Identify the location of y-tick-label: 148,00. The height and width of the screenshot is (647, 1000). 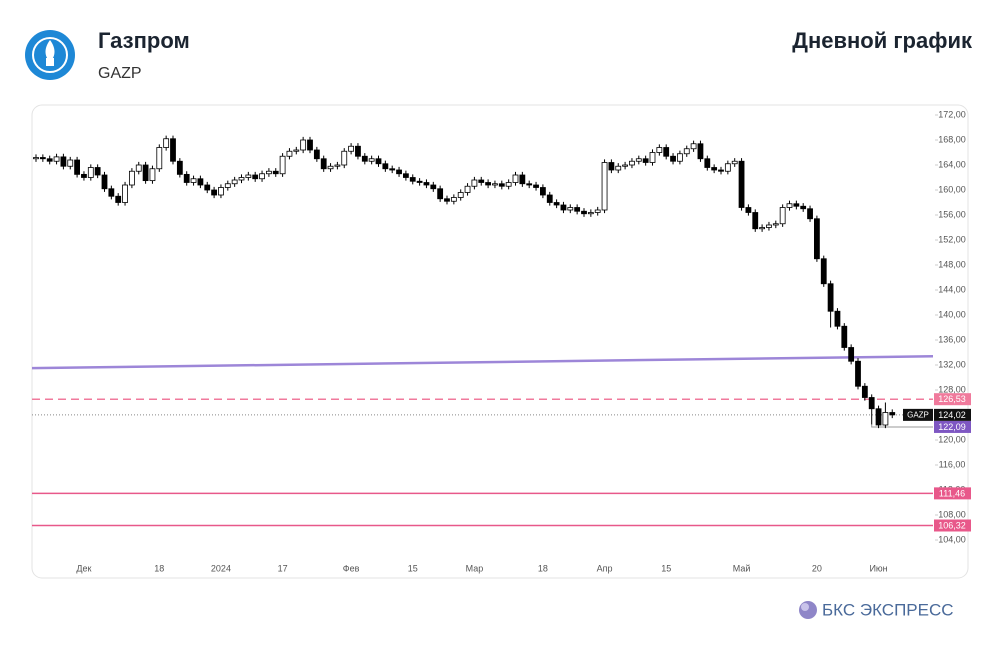
(952, 264).